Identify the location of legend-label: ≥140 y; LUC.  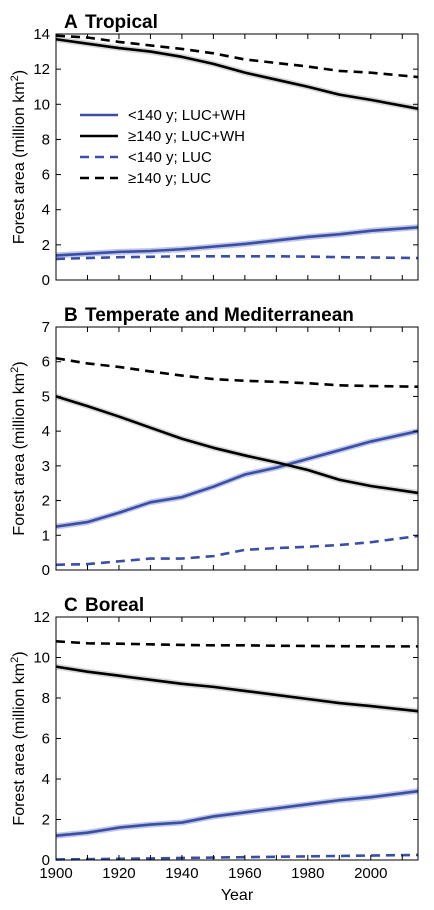
(169, 178).